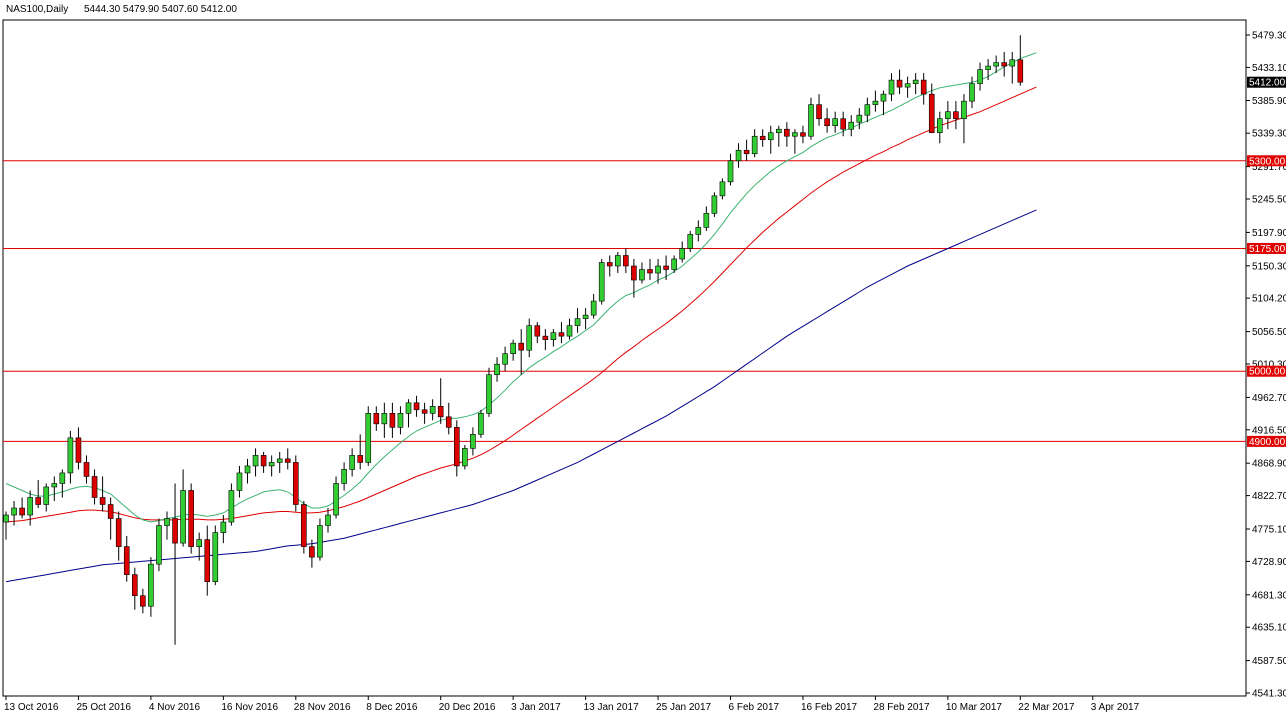  I want to click on x-tick-label: 13 Jan 2017, so click(611, 707).